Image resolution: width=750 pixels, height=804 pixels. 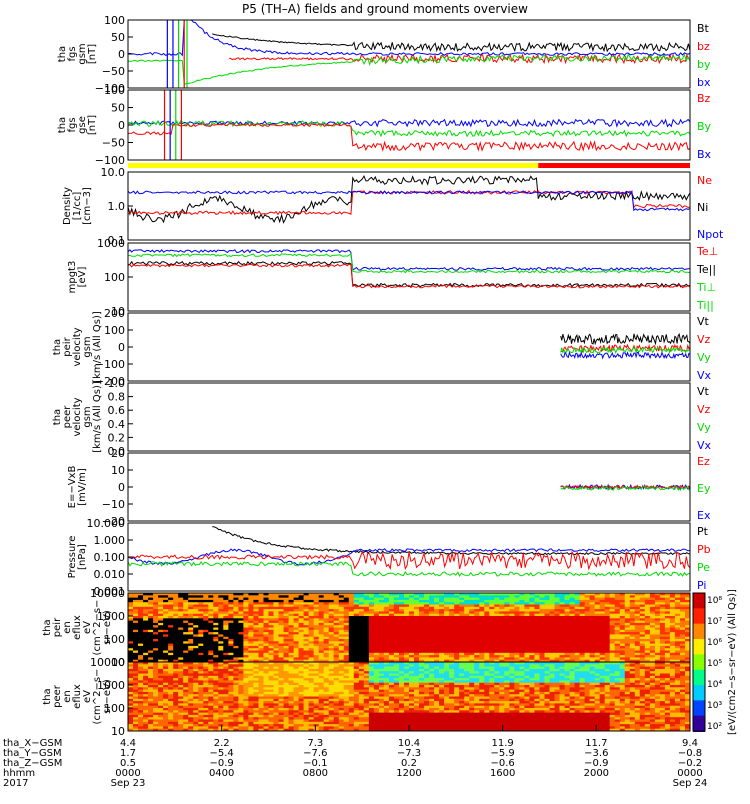 I want to click on trace-npot, so click(x=409, y=201).